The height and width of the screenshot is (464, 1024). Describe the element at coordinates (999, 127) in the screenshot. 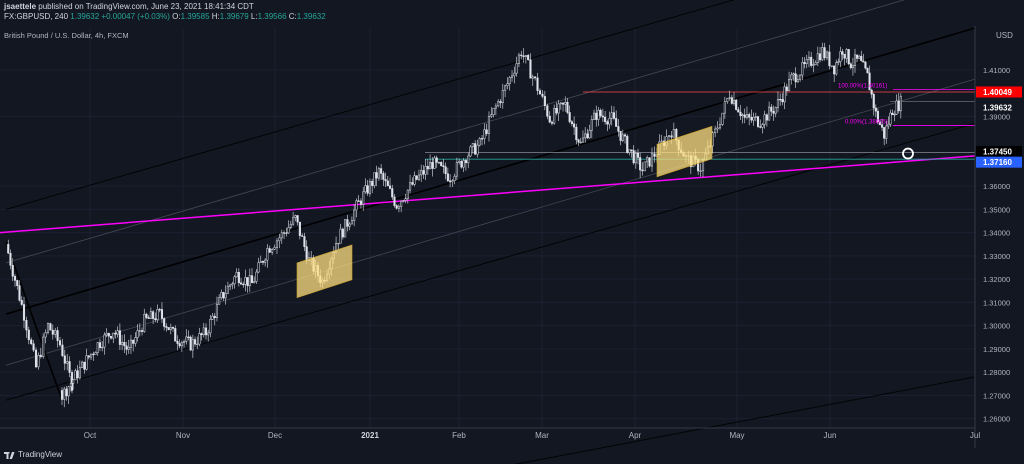

I see `price-level-labels: 1.40049 1.39632 1.37450 1.37160` at that location.